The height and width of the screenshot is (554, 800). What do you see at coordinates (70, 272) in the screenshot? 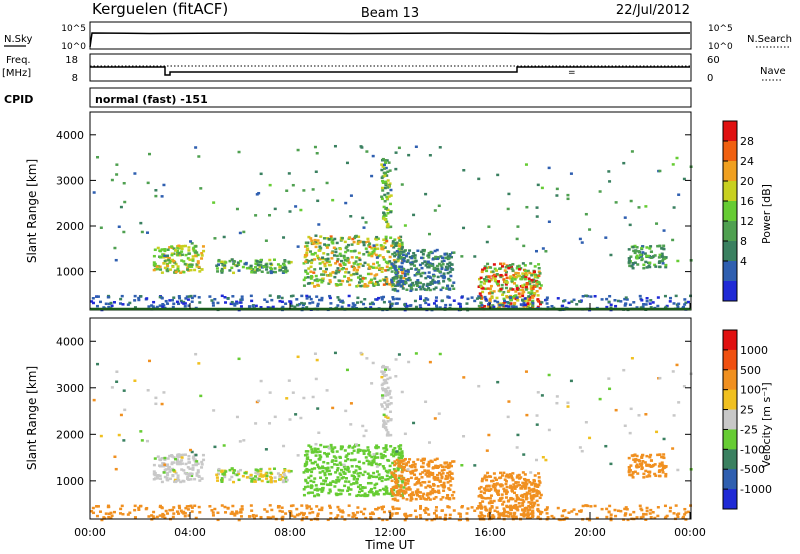
I see `ytick-label: 1000` at bounding box center [70, 272].